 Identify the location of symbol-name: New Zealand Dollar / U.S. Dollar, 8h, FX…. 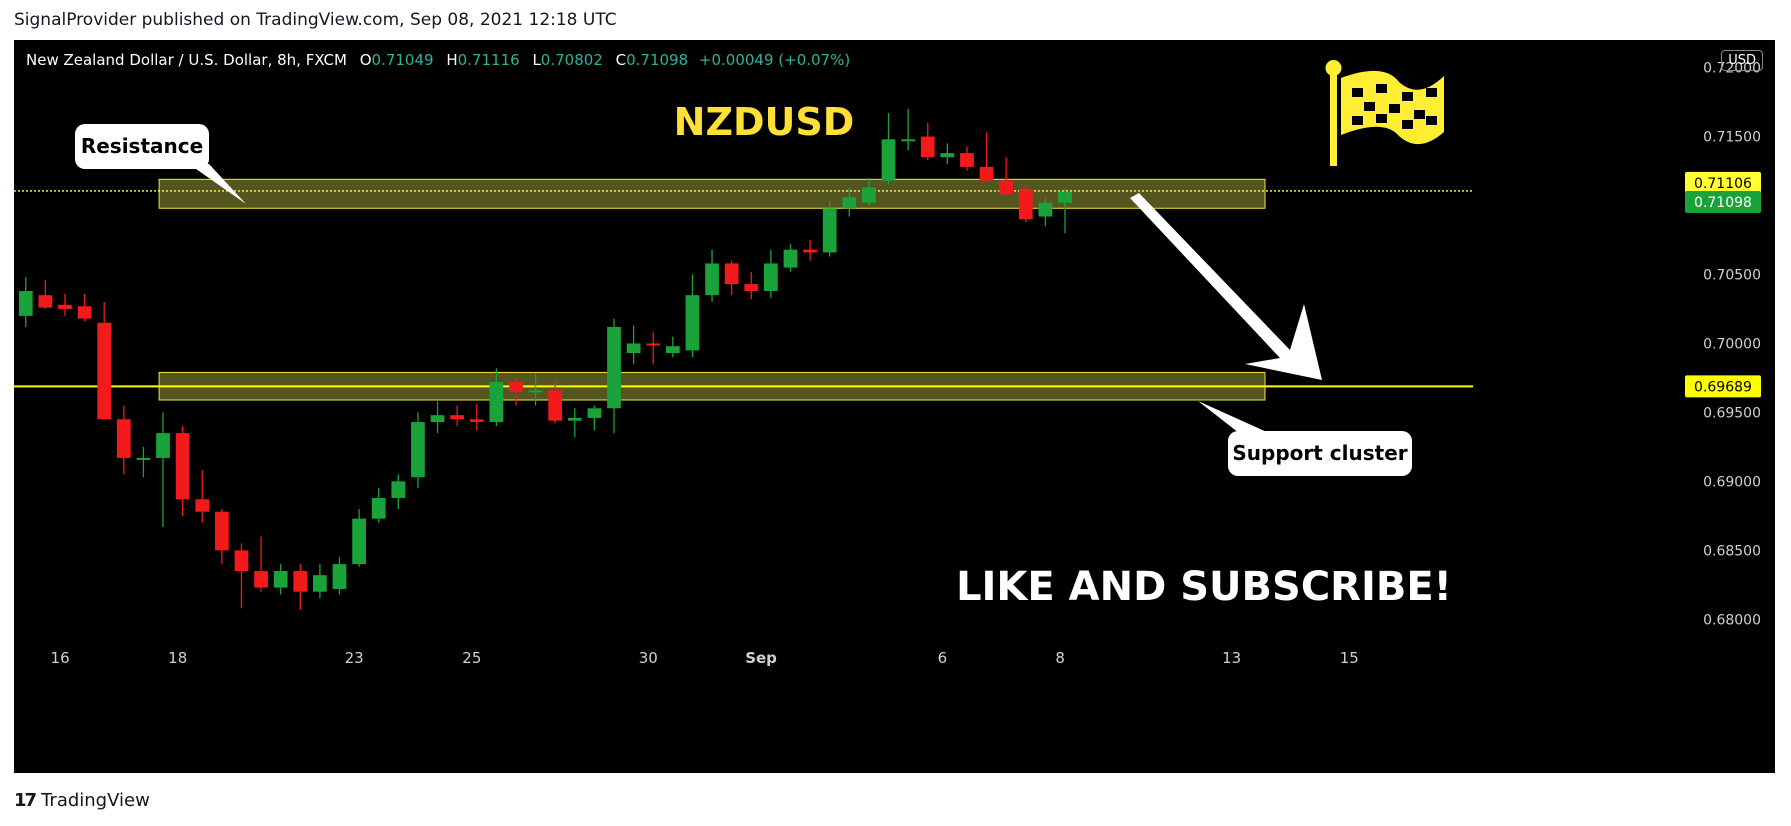
(186, 60).